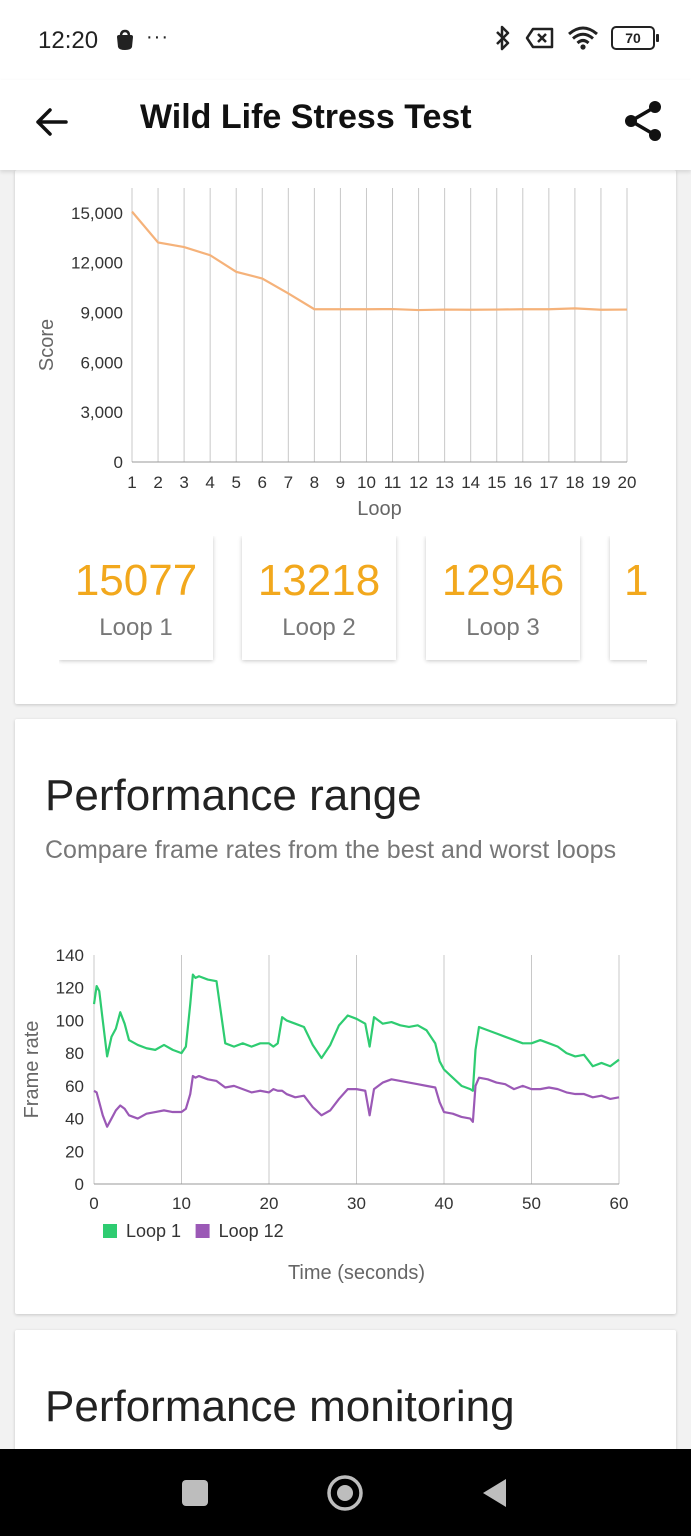 This screenshot has height=1536, width=691. I want to click on y-axis-label: Score, so click(47, 345).